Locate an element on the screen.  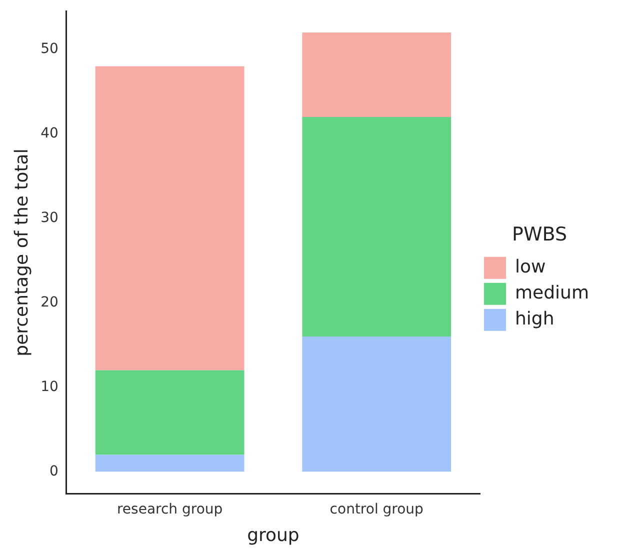
legend-title: PWBS is located at coordinates (540, 235).